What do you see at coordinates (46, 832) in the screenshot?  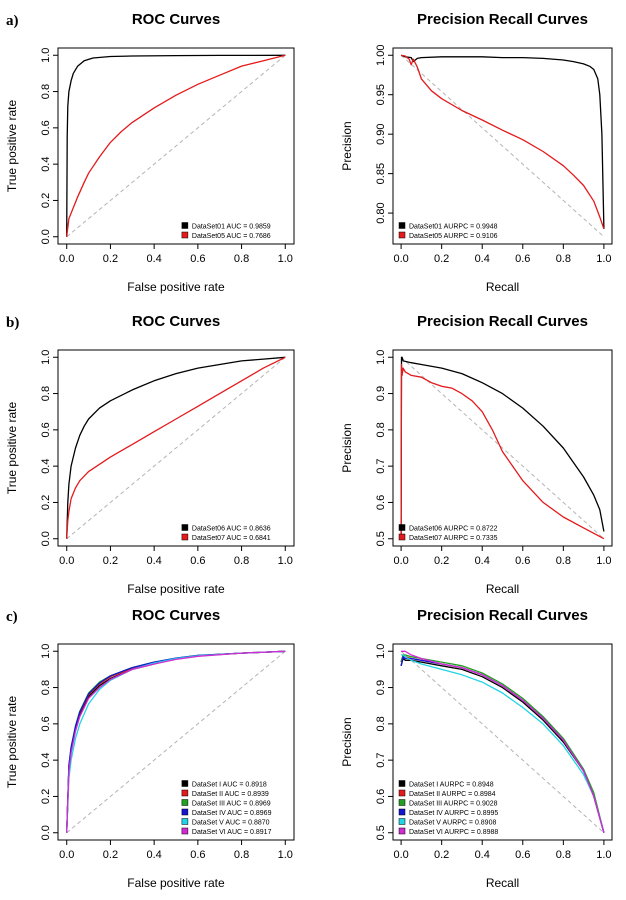 I see `y-tick-label: 0.0` at bounding box center [46, 832].